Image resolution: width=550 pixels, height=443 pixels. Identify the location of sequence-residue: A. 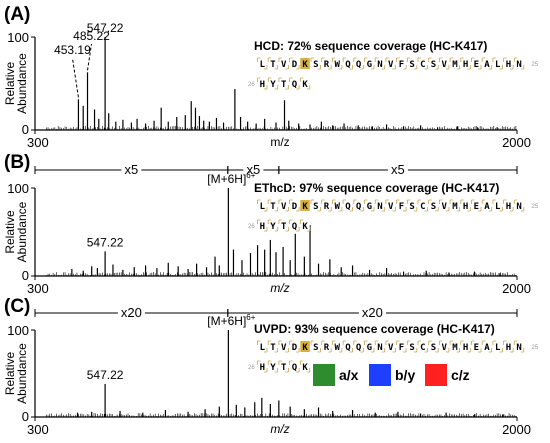
(487, 207).